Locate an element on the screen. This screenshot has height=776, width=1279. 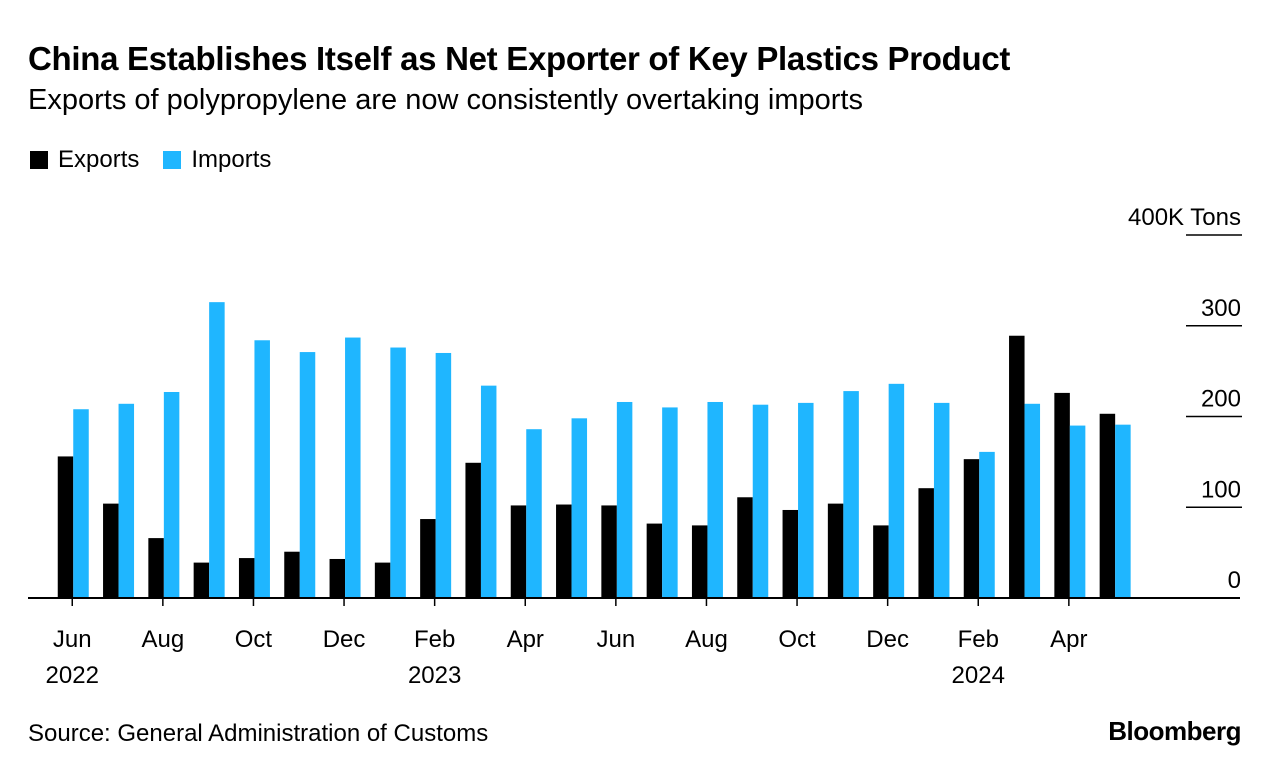
y-tick-label: 0 is located at coordinates (1234, 580).